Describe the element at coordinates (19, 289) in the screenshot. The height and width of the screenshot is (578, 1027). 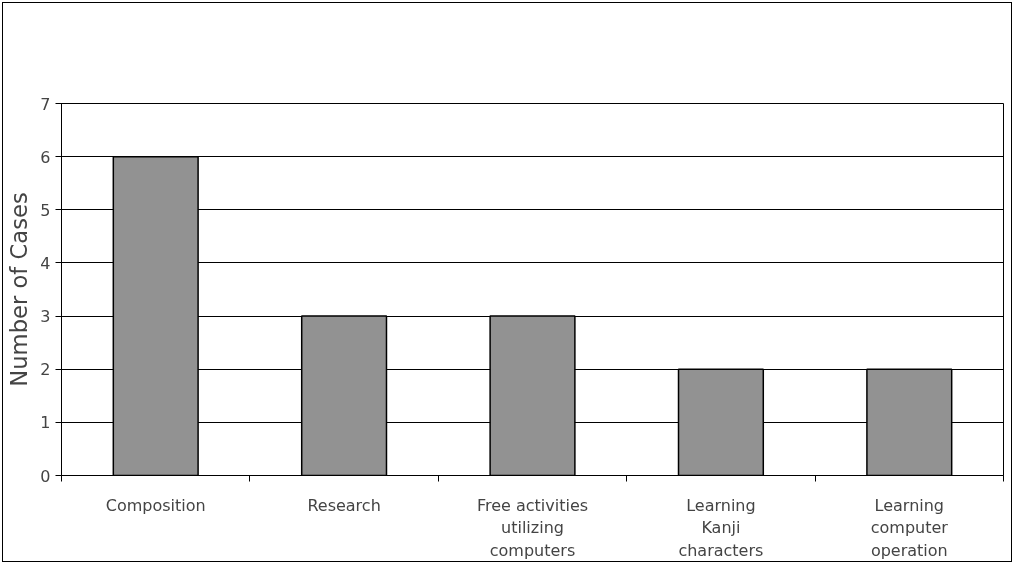
I see `y-axis-title: Number of Cases` at that location.